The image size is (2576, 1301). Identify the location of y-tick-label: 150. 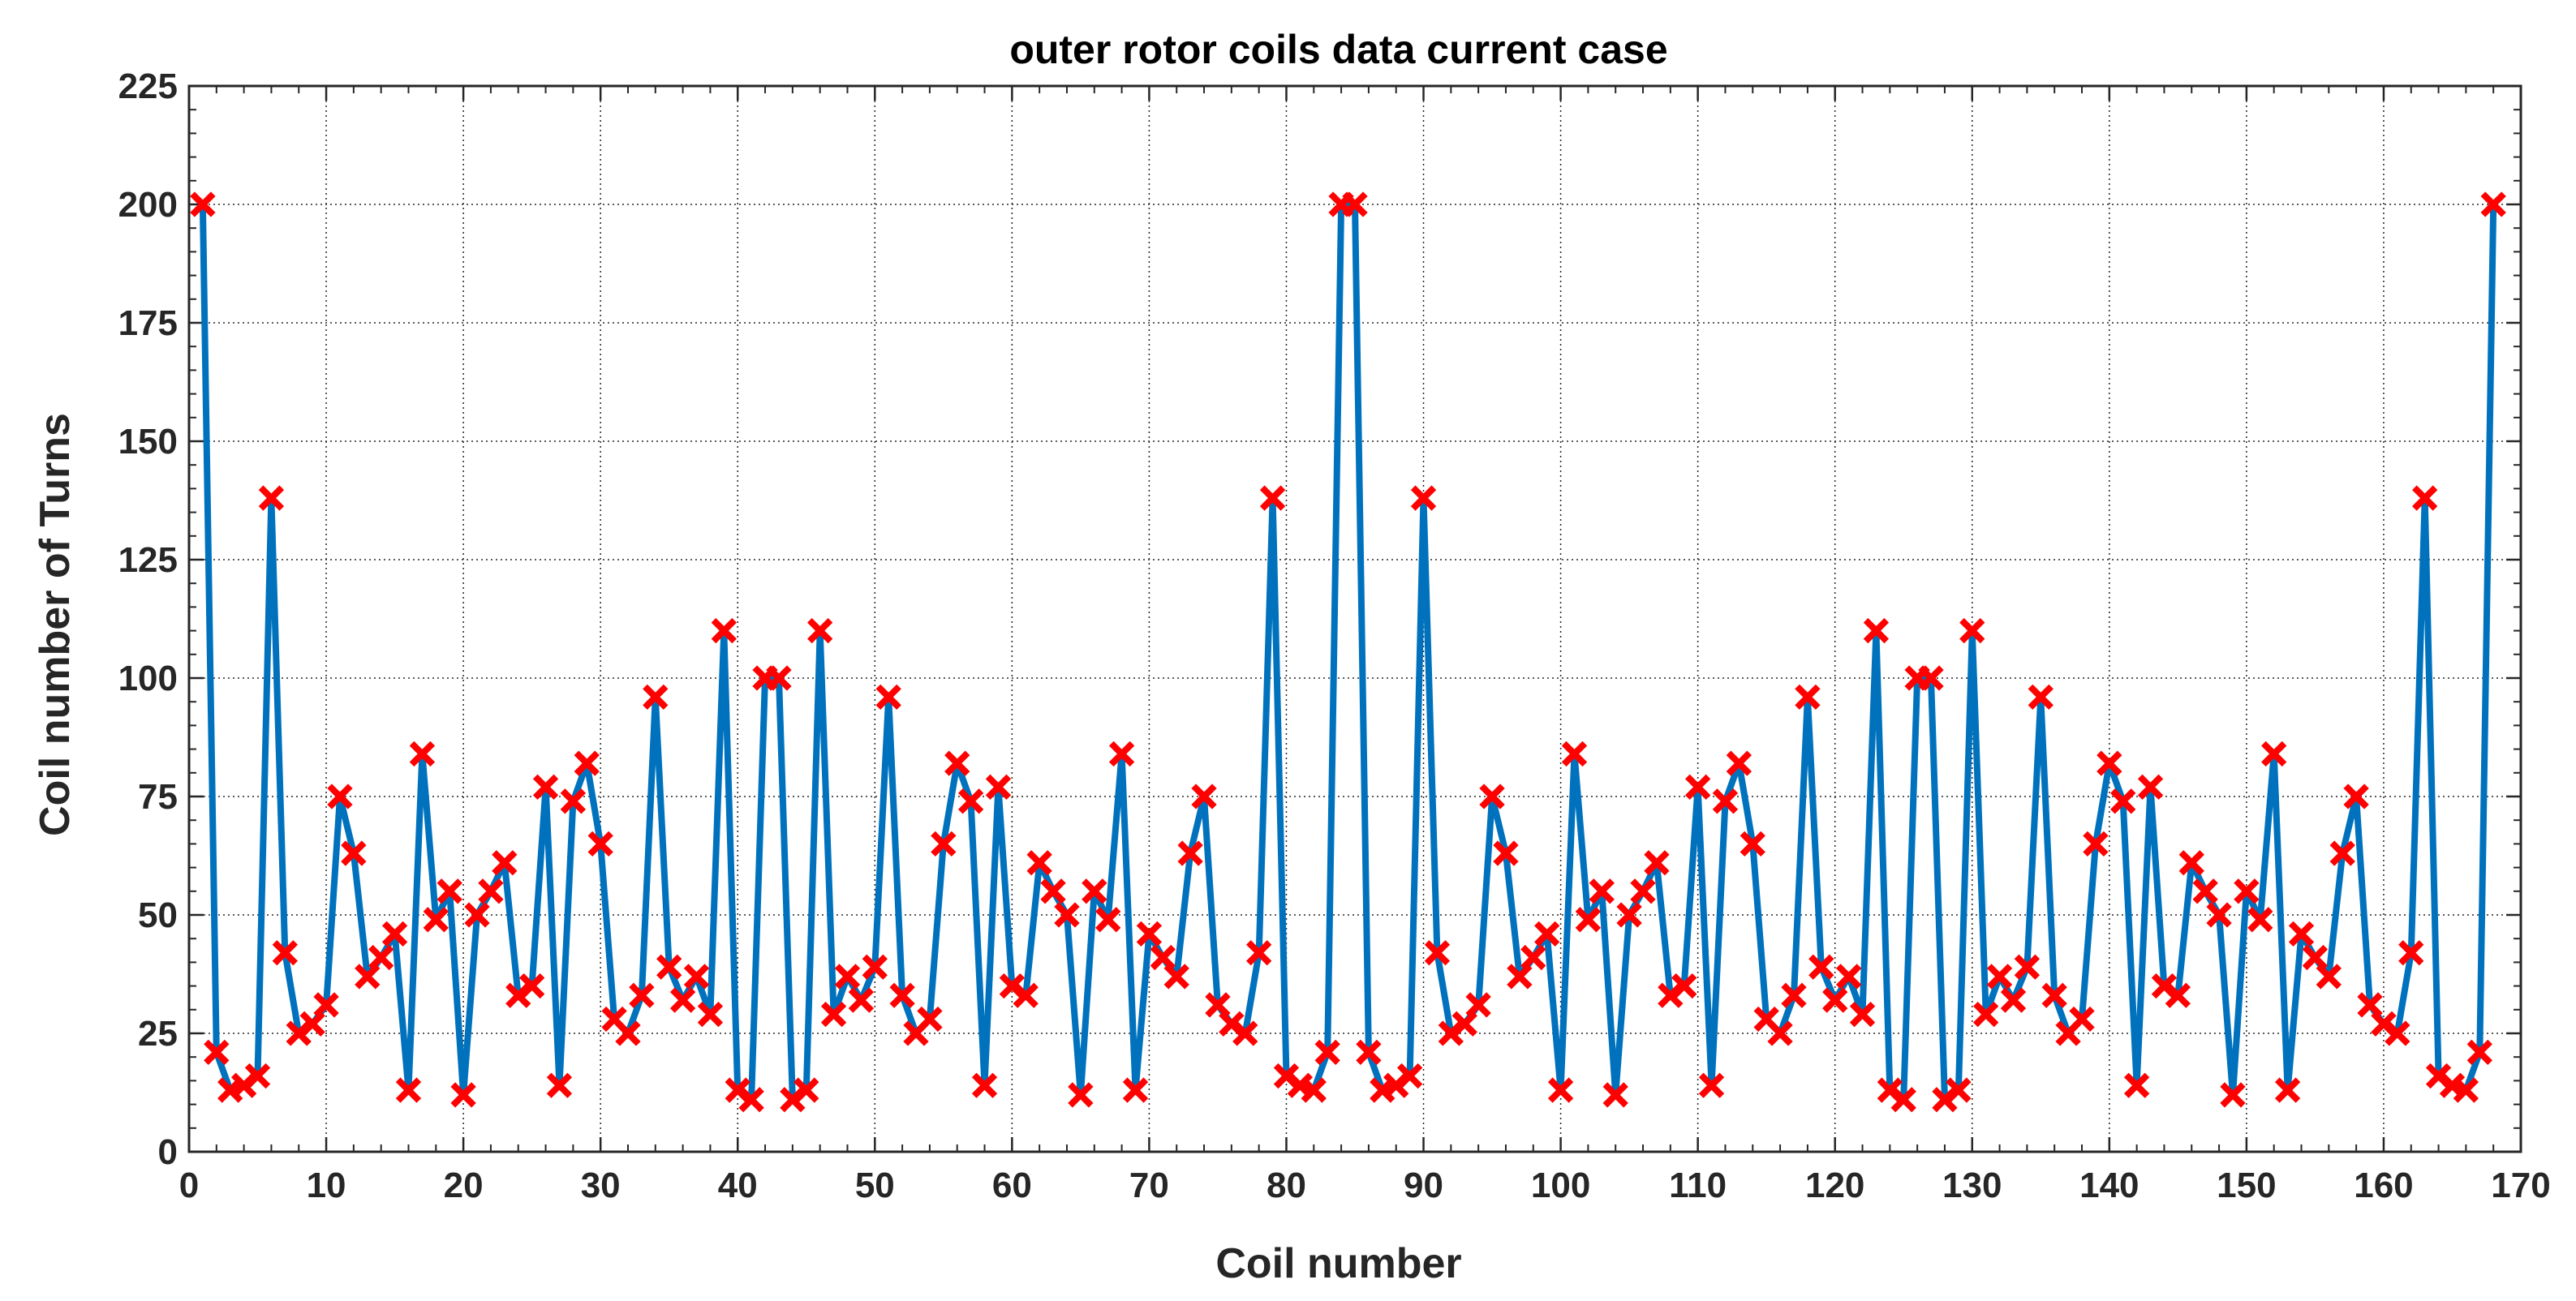
(148, 442).